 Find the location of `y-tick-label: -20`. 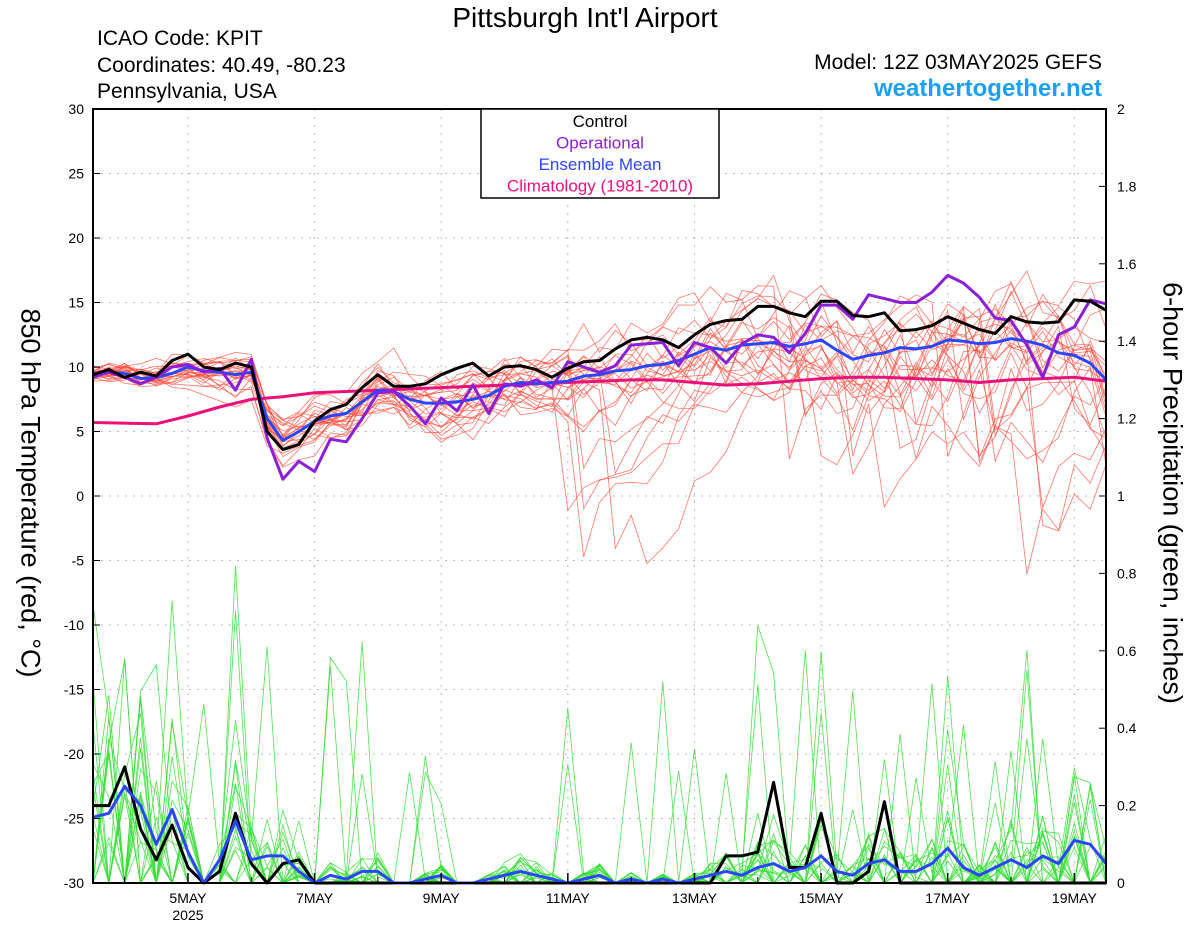

y-tick-label: -20 is located at coordinates (74, 754).